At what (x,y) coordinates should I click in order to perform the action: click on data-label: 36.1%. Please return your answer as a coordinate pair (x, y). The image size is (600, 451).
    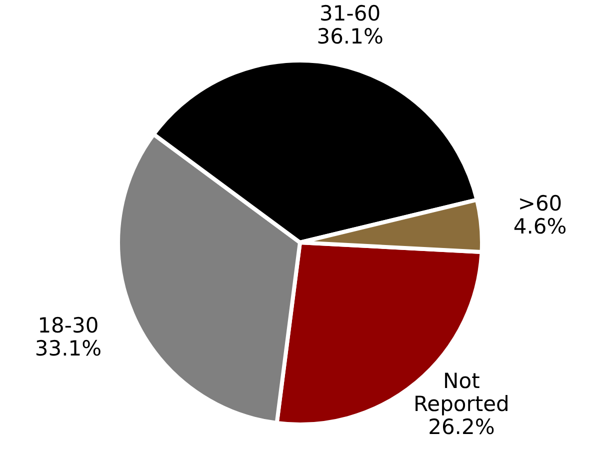
    Looking at the image, I should click on (350, 36).